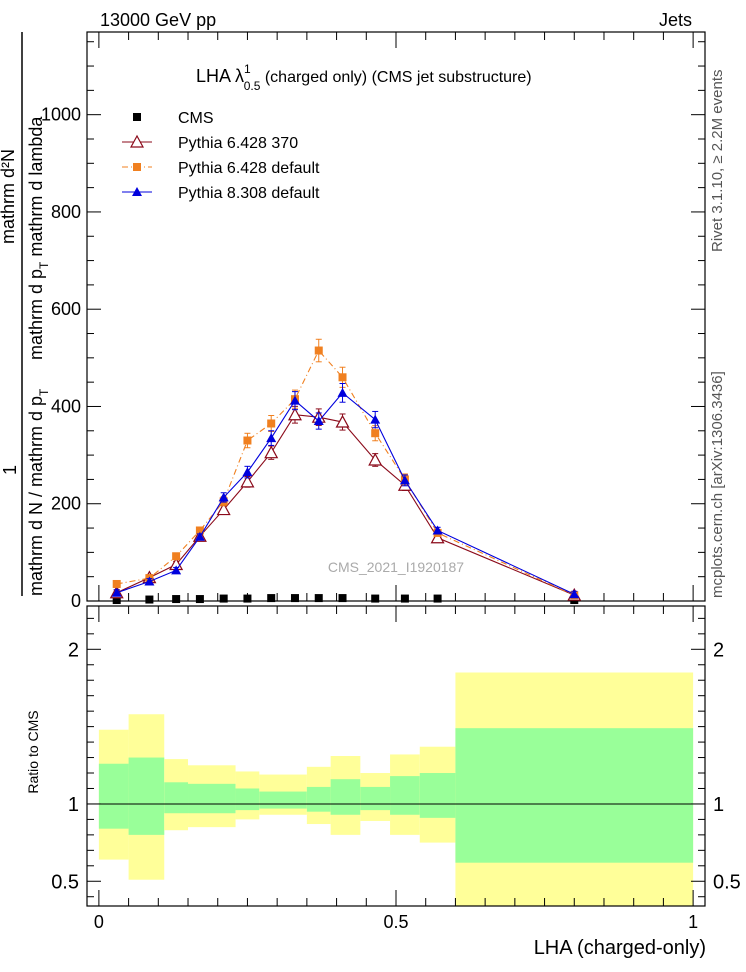 Image resolution: width=746 pixels, height=972 pixels. What do you see at coordinates (717, 161) in the screenshot?
I see `rivet-label: Rivet 3.1.10, ≥ 2.2M events` at bounding box center [717, 161].